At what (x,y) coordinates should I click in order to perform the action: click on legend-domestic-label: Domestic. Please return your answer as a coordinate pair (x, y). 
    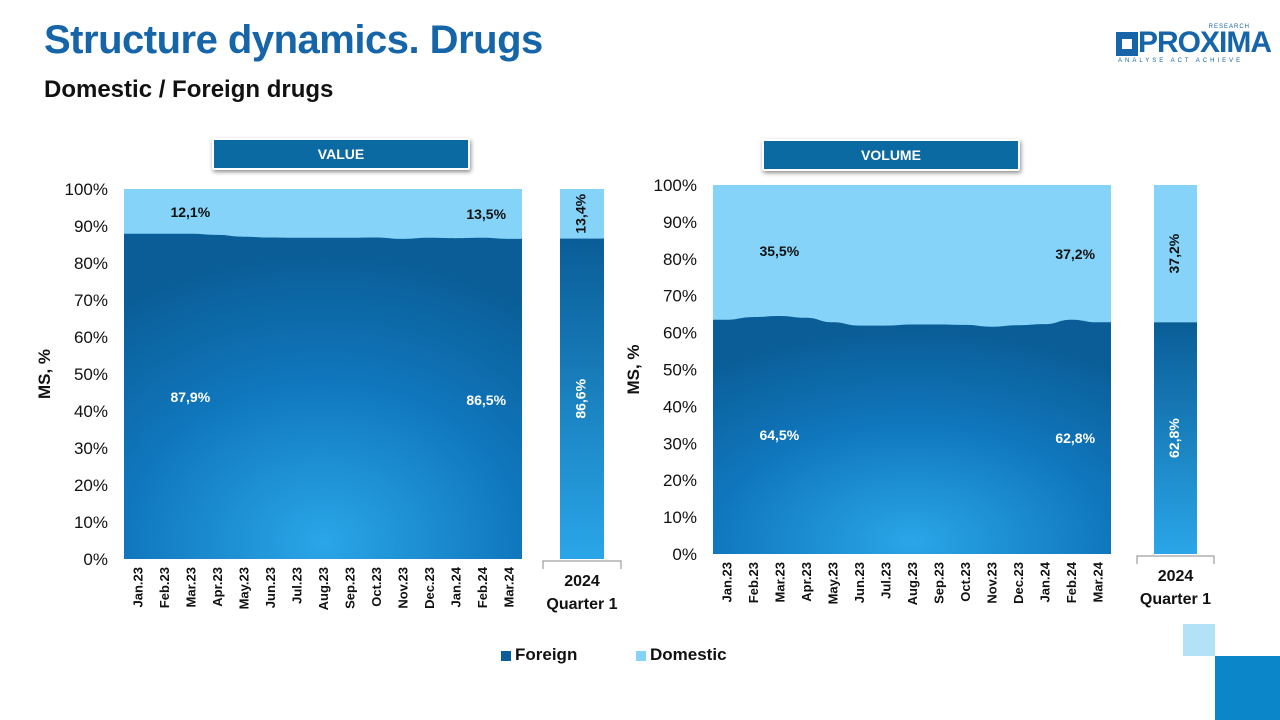
    Looking at the image, I should click on (688, 654).